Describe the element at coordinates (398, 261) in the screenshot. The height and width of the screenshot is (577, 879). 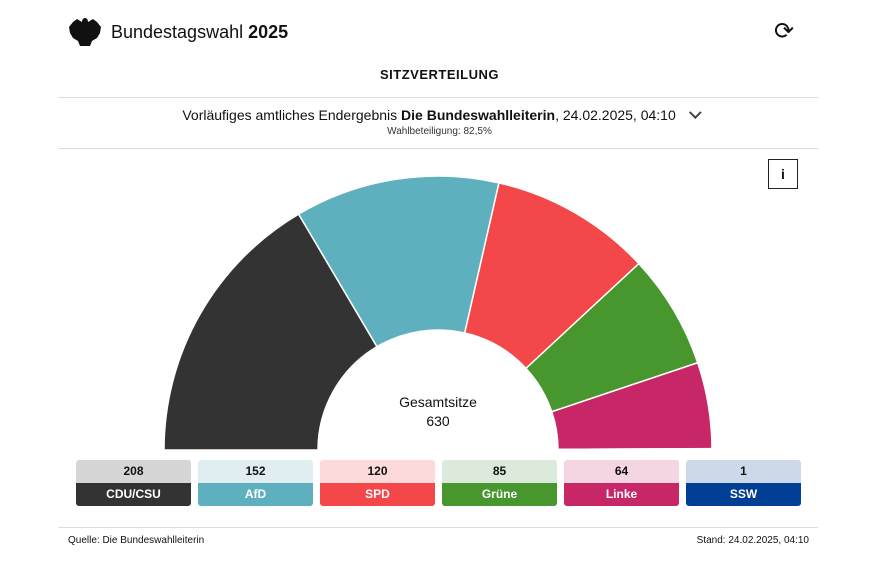
I see `seat-slice-afd` at that location.